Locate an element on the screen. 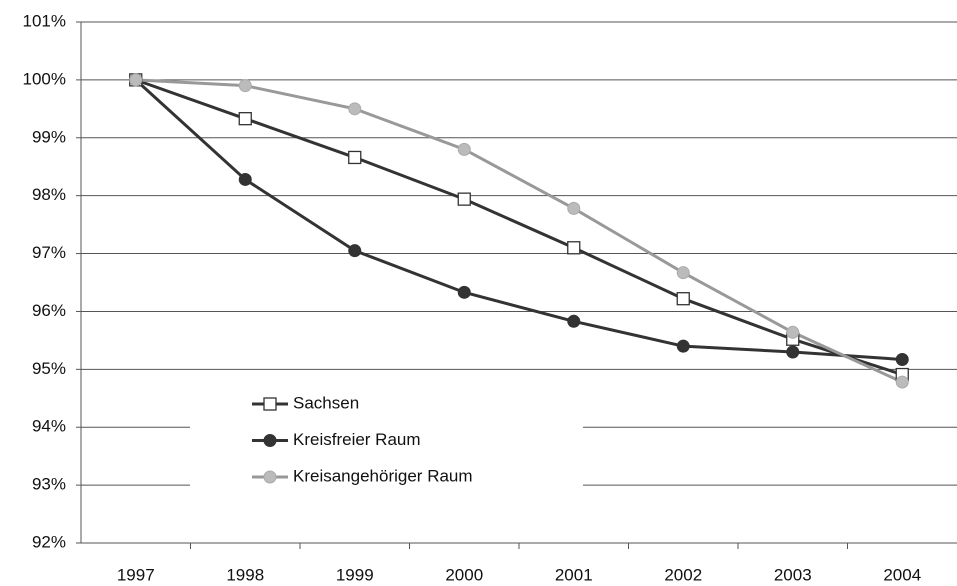 The width and height of the screenshot is (957, 586). y-tick-label: 98% is located at coordinates (49, 194).